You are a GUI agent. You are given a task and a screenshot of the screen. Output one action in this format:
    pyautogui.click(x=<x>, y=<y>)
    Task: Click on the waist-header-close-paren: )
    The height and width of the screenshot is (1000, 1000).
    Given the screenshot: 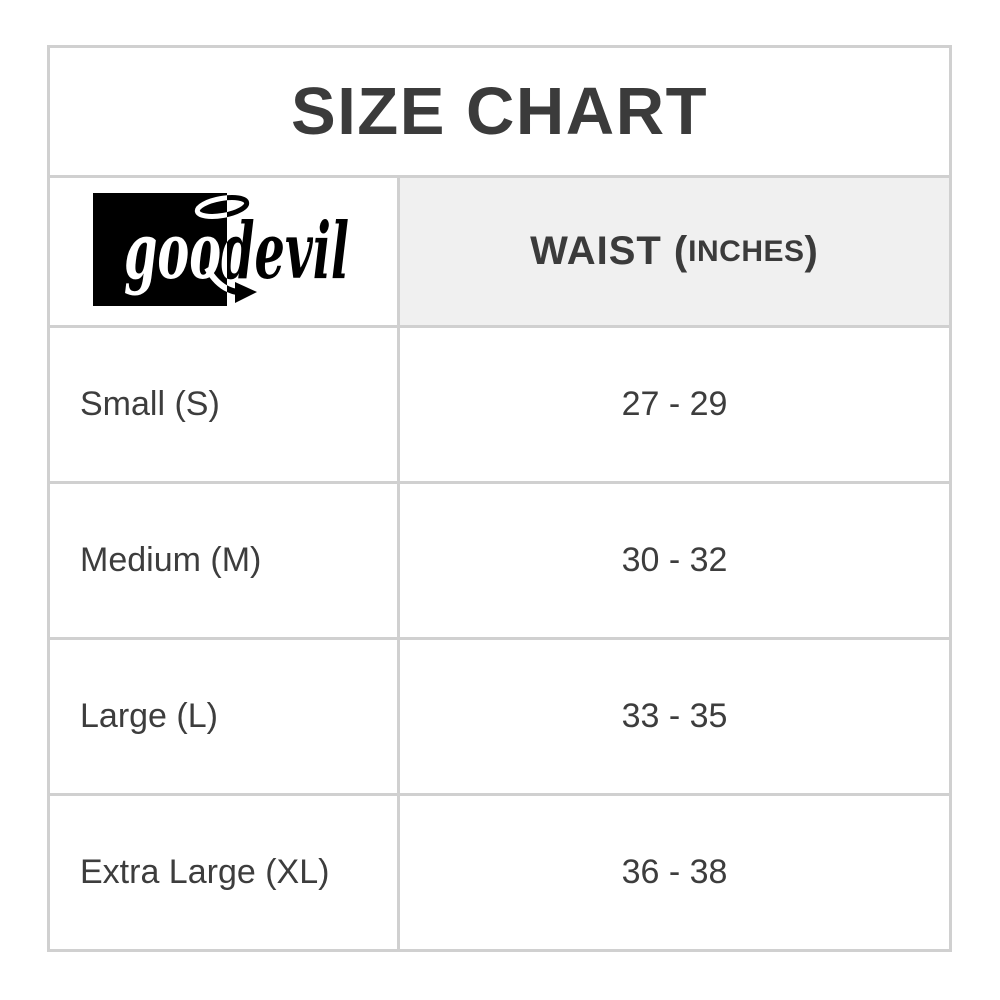 What is the action you would take?
    pyautogui.click(x=811, y=251)
    